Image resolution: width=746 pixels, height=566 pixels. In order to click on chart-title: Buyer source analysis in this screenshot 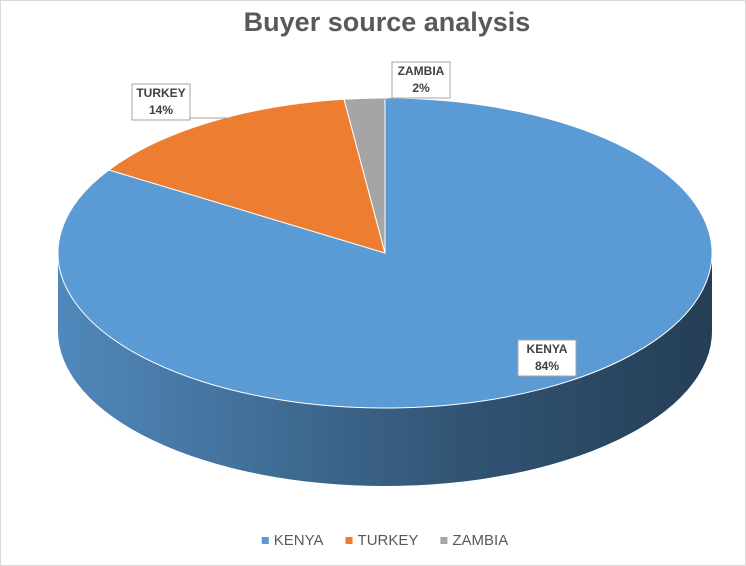, I will do `click(387, 22)`.